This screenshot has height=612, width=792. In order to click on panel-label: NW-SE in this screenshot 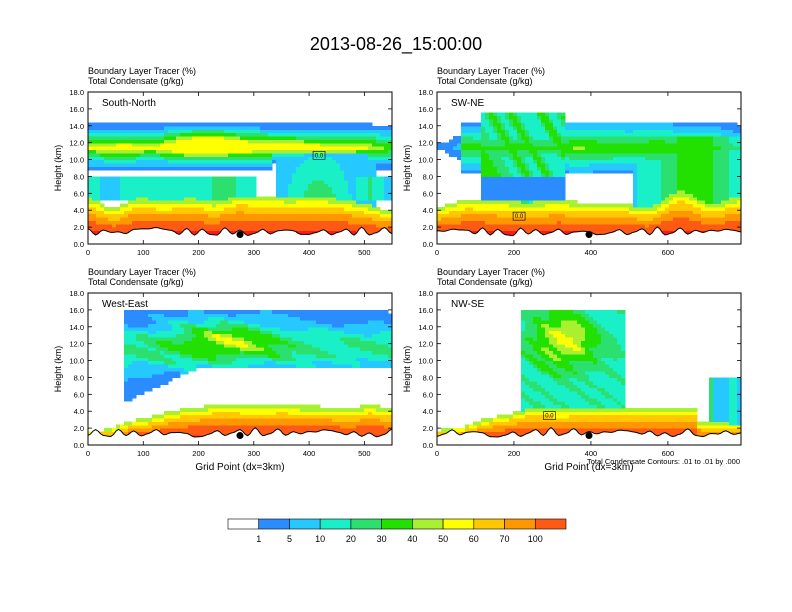, I will do `click(467, 304)`.